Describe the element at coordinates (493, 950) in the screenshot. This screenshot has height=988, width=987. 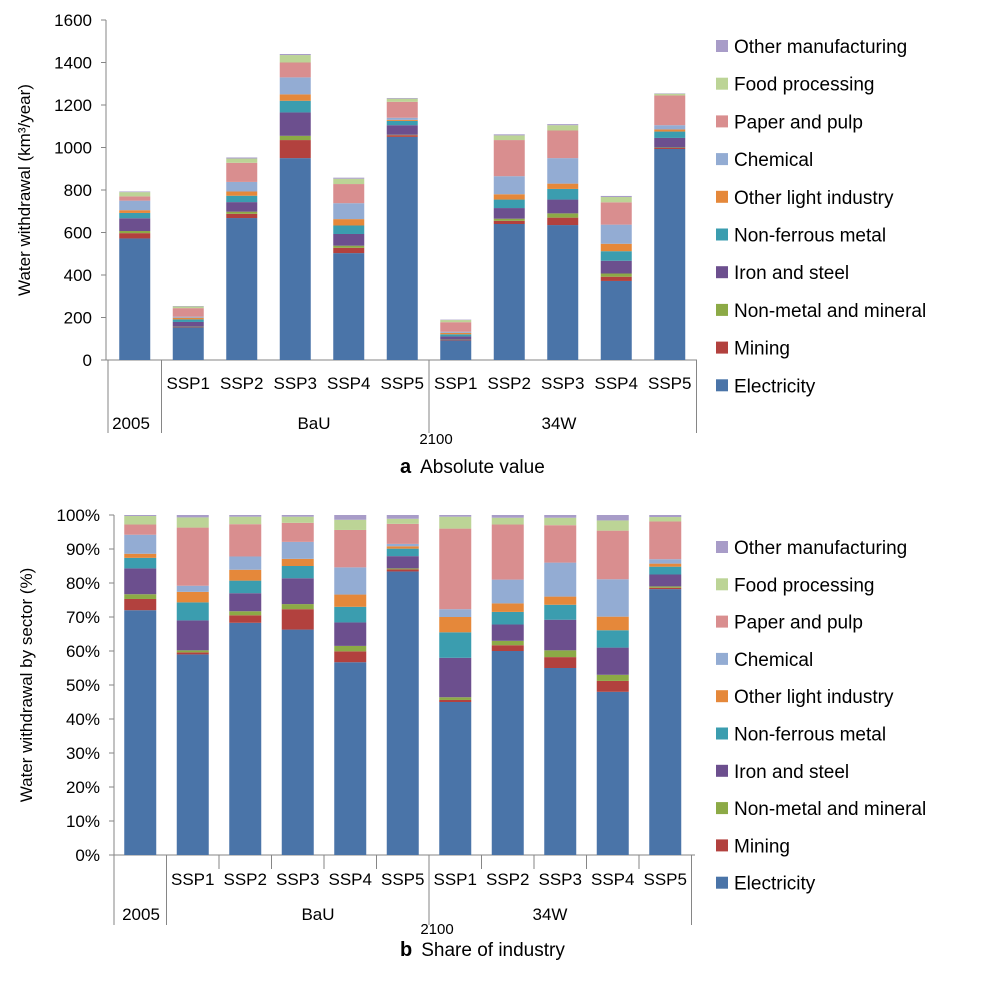
I see `caption-text: Share of industry` at that location.